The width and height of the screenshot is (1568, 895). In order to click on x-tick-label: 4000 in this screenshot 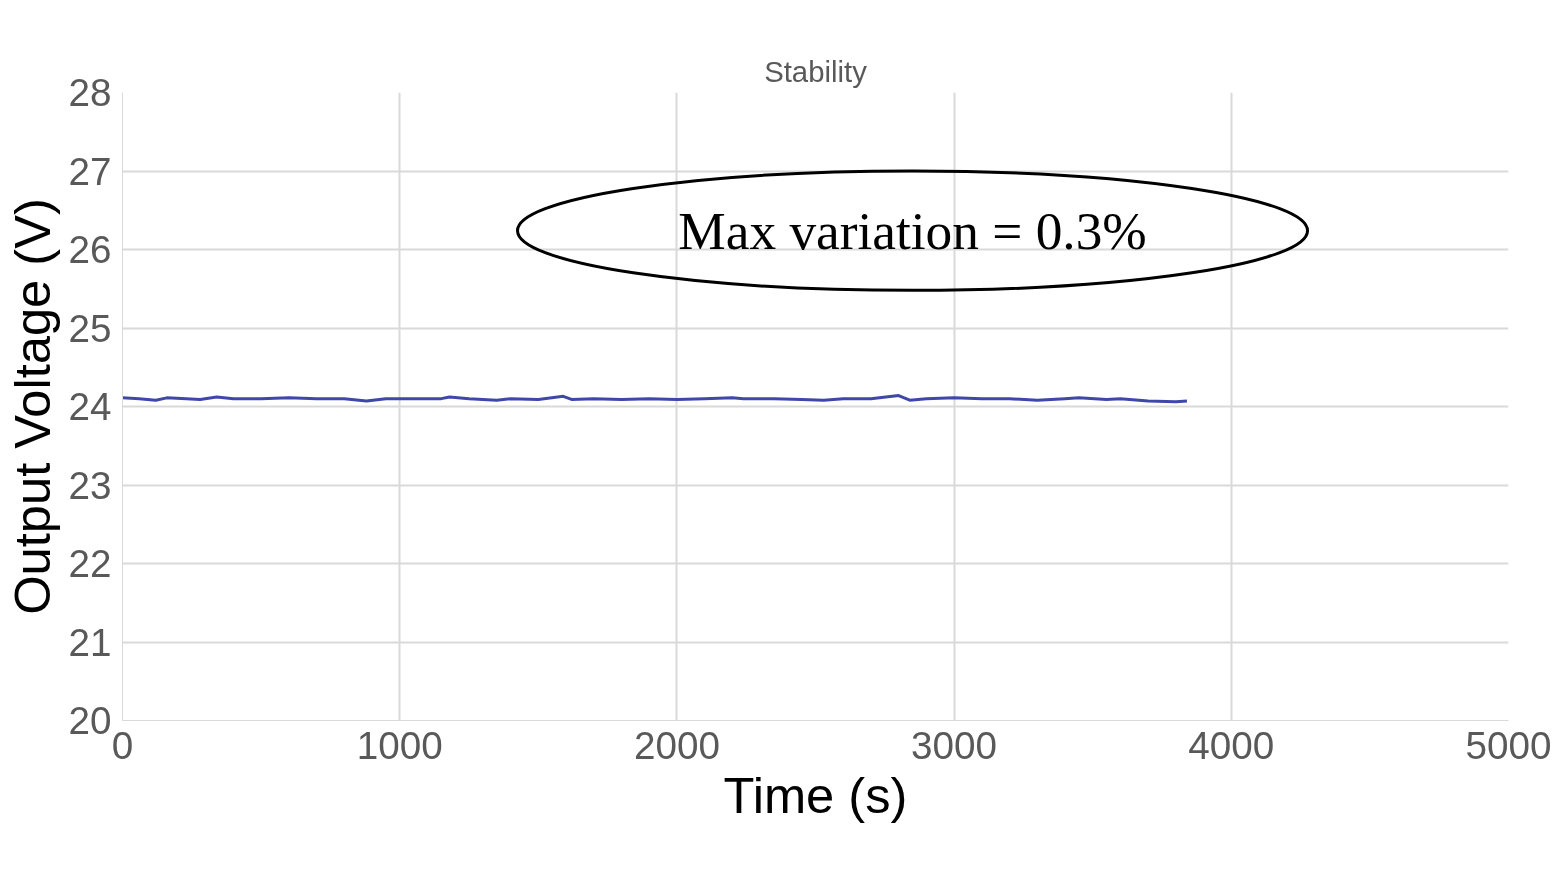, I will do `click(1231, 745)`.